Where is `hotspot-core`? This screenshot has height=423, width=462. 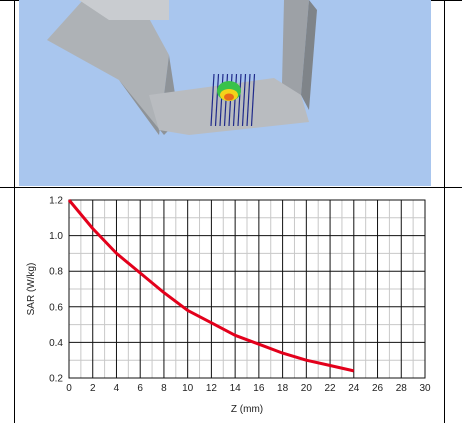 hotspot-core is located at coordinates (229, 97).